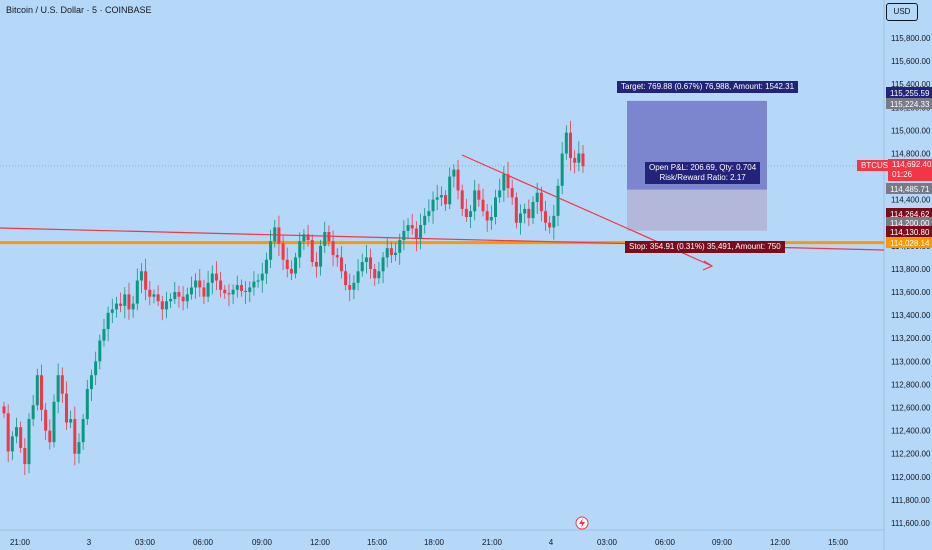 The image size is (932, 550). Describe the element at coordinates (911, 130) in the screenshot. I see `price-tick-label: 115,000.00` at that location.